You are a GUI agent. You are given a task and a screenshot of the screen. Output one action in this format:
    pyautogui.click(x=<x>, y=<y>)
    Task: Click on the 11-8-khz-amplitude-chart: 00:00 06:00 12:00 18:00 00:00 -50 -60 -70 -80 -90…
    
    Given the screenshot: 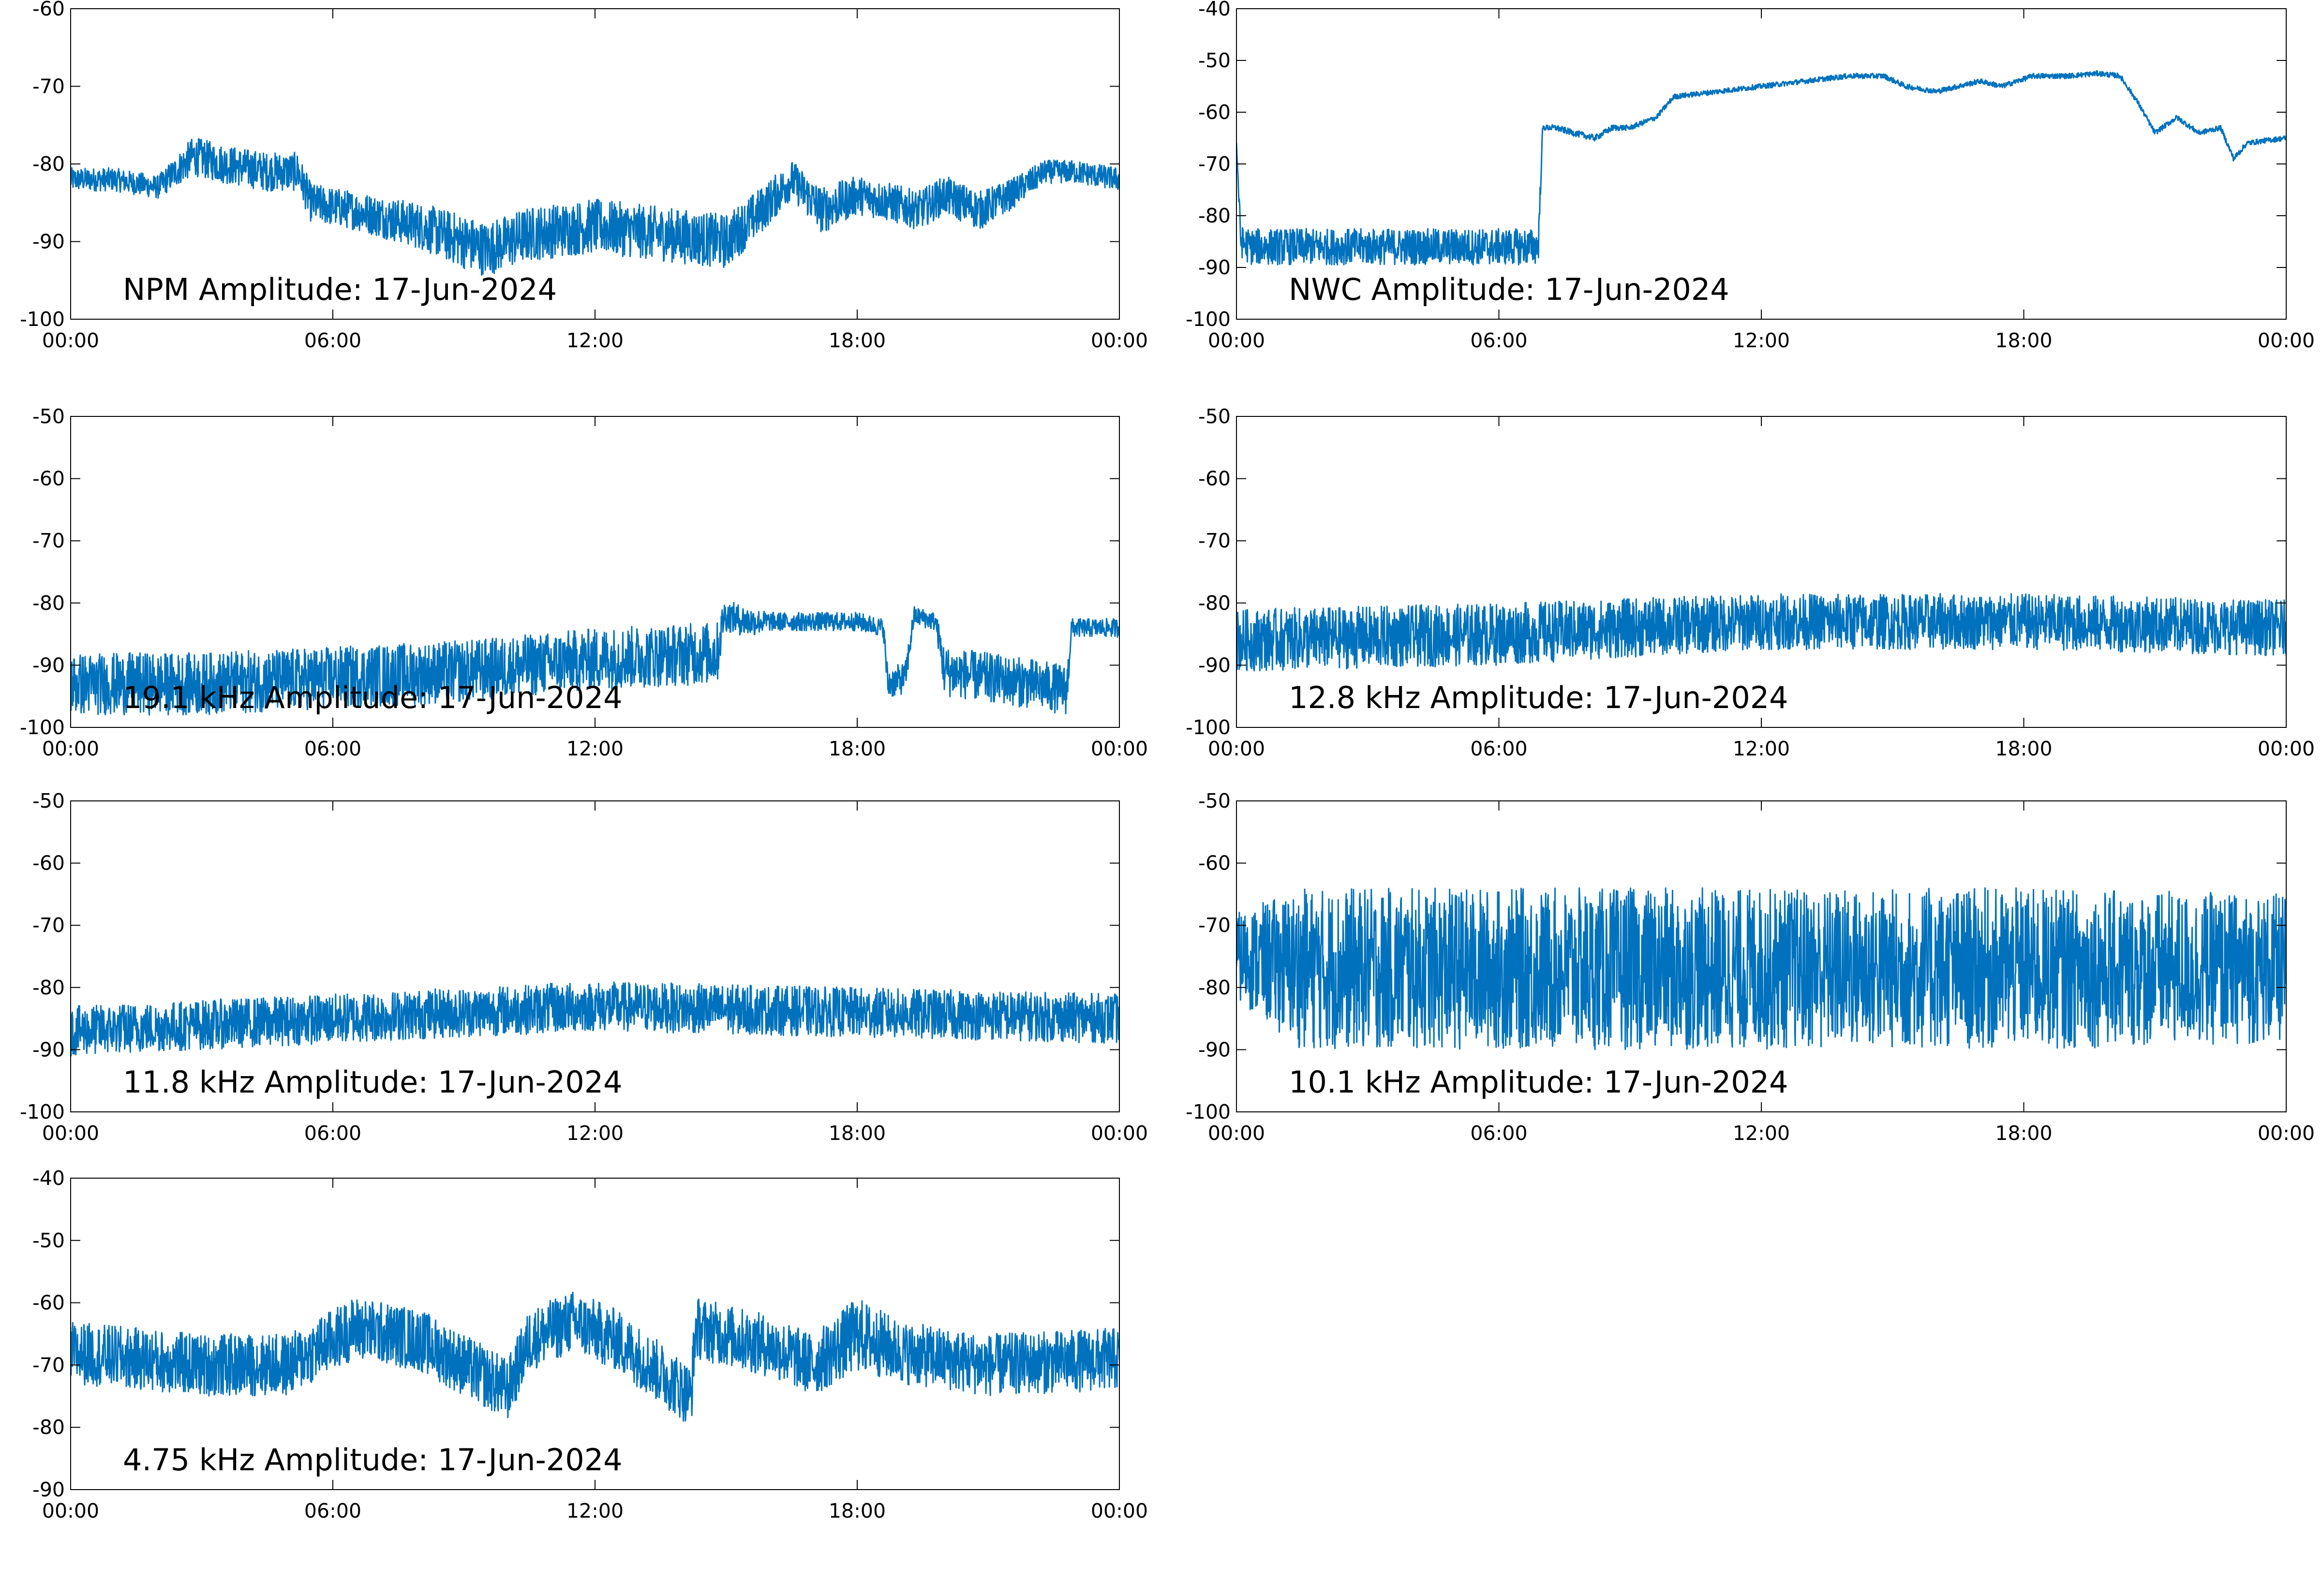 What is the action you would take?
    pyautogui.click(x=584, y=967)
    